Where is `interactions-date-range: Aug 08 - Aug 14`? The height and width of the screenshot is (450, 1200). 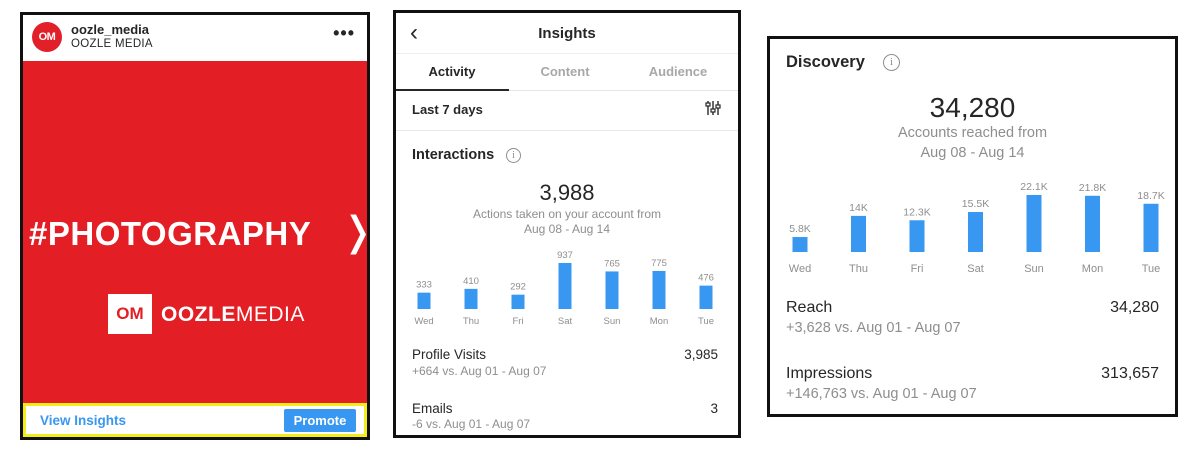 interactions-date-range: Aug 08 - Aug 14 is located at coordinates (567, 229).